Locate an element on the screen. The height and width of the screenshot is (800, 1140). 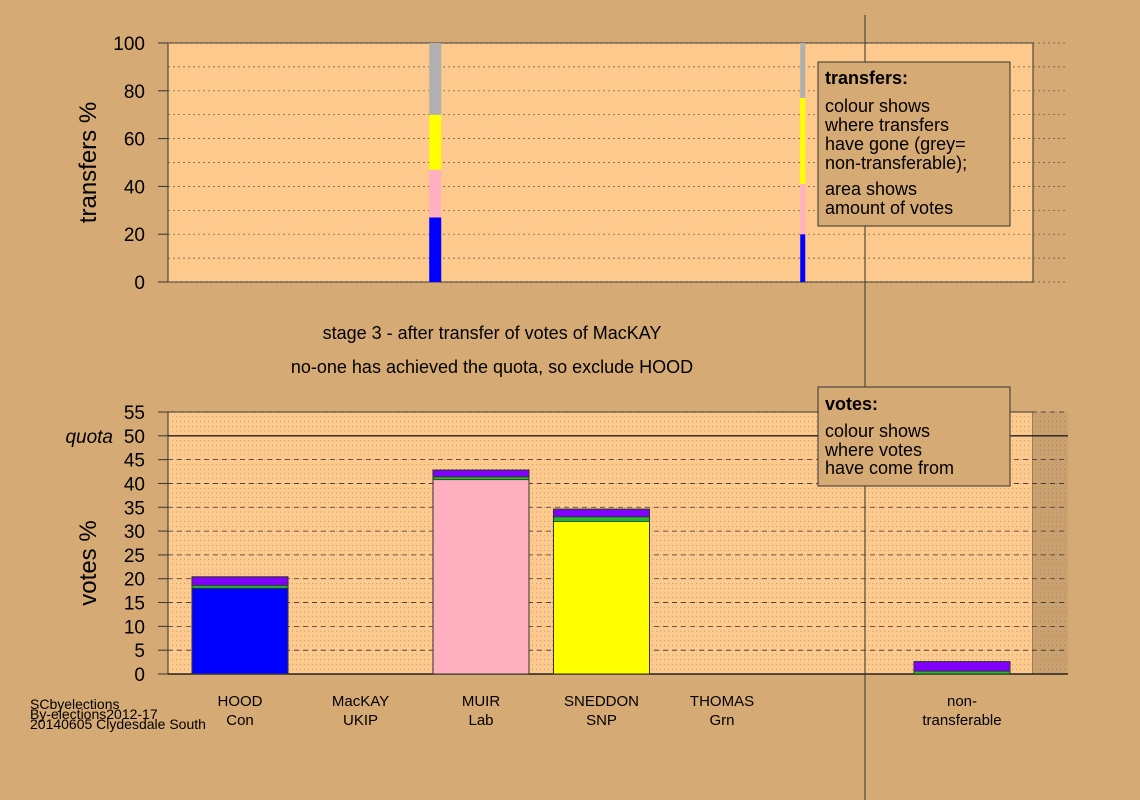
transfers-legend-line: have gone (grey= is located at coordinates (895, 144).